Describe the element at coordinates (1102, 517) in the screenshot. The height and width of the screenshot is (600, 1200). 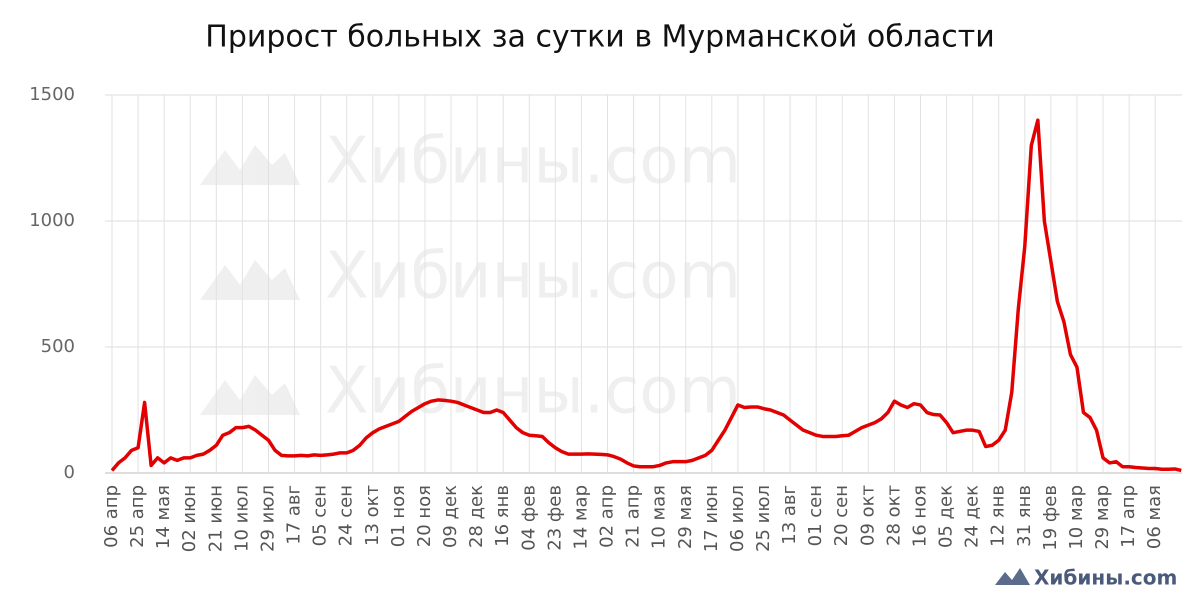
I see `x-tick-label: 29 мар` at that location.